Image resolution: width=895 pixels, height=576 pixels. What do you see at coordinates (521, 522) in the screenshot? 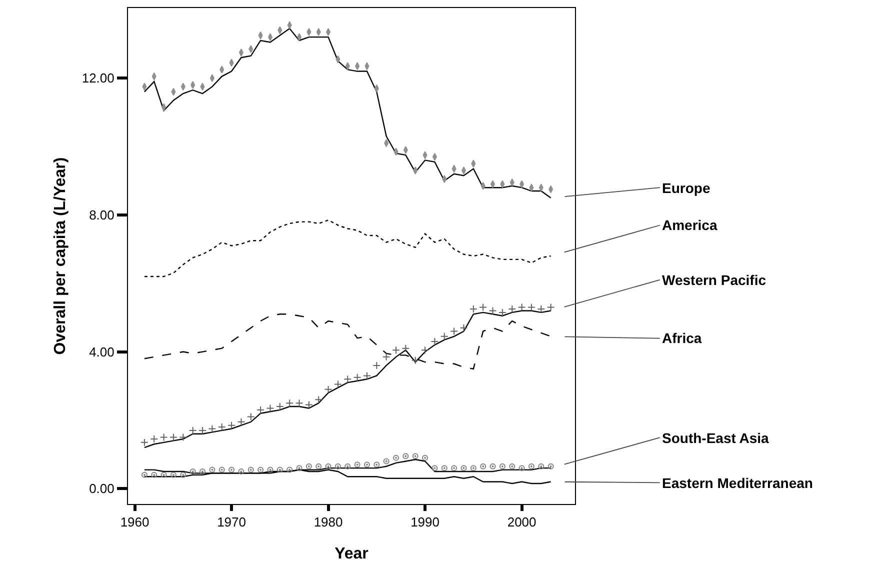
I see `x-tick-label: 2000` at bounding box center [521, 522].